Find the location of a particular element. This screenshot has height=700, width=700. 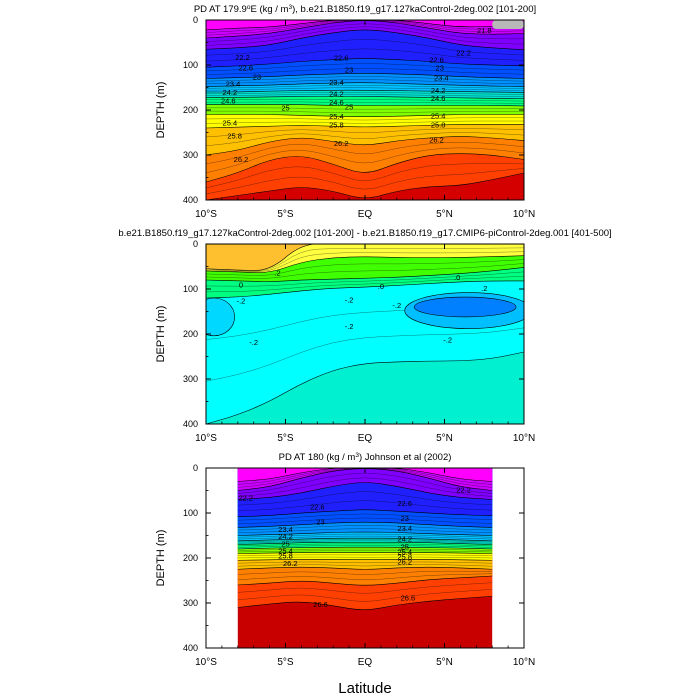

contour-label: 22.6 is located at coordinates (245, 68).